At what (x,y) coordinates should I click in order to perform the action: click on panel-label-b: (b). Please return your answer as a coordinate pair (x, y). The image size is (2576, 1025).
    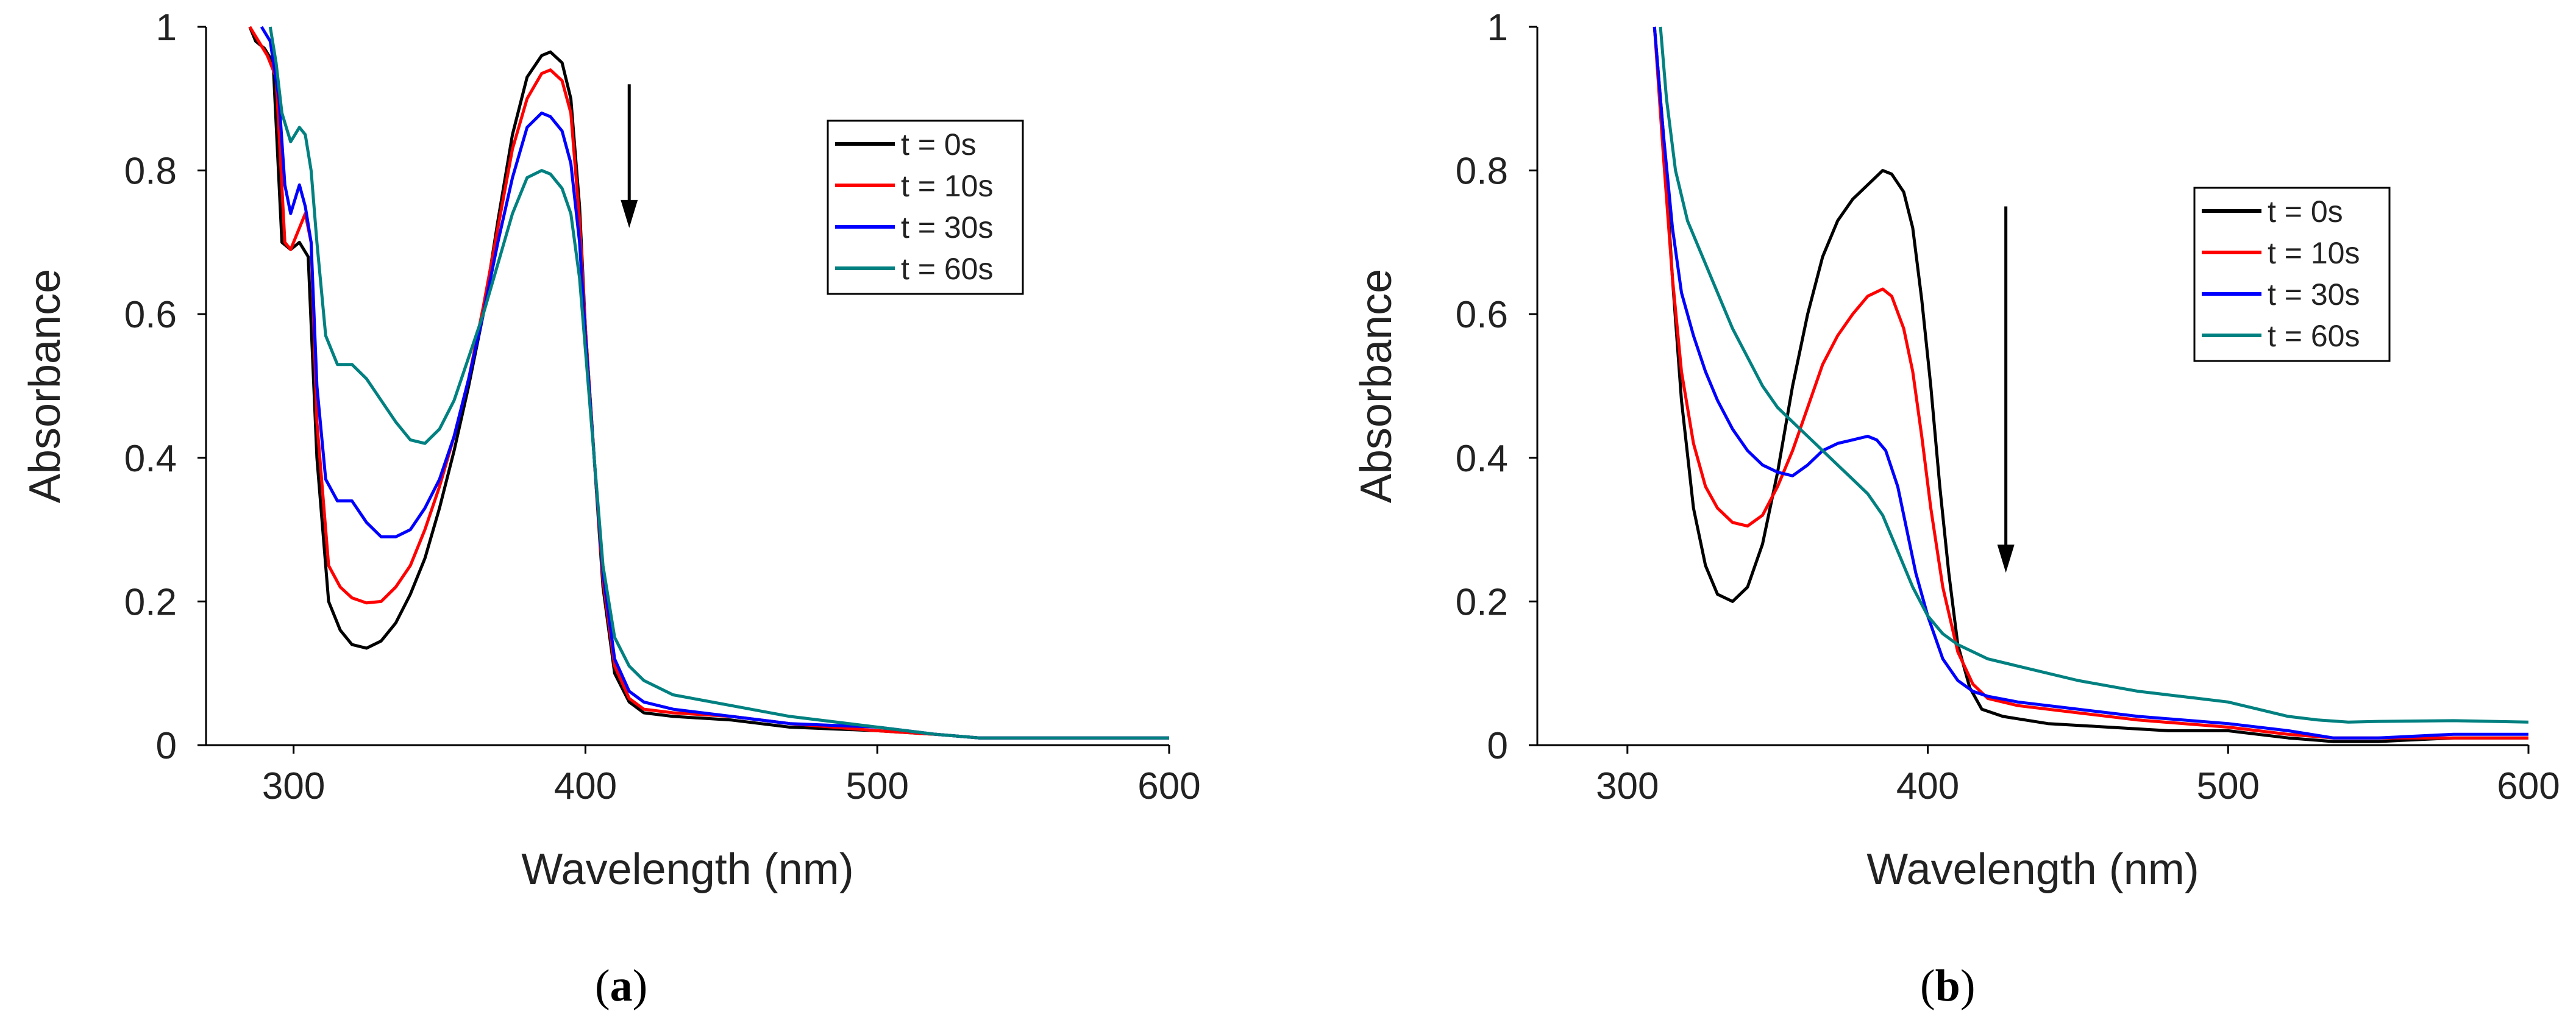
    Looking at the image, I should click on (1948, 986).